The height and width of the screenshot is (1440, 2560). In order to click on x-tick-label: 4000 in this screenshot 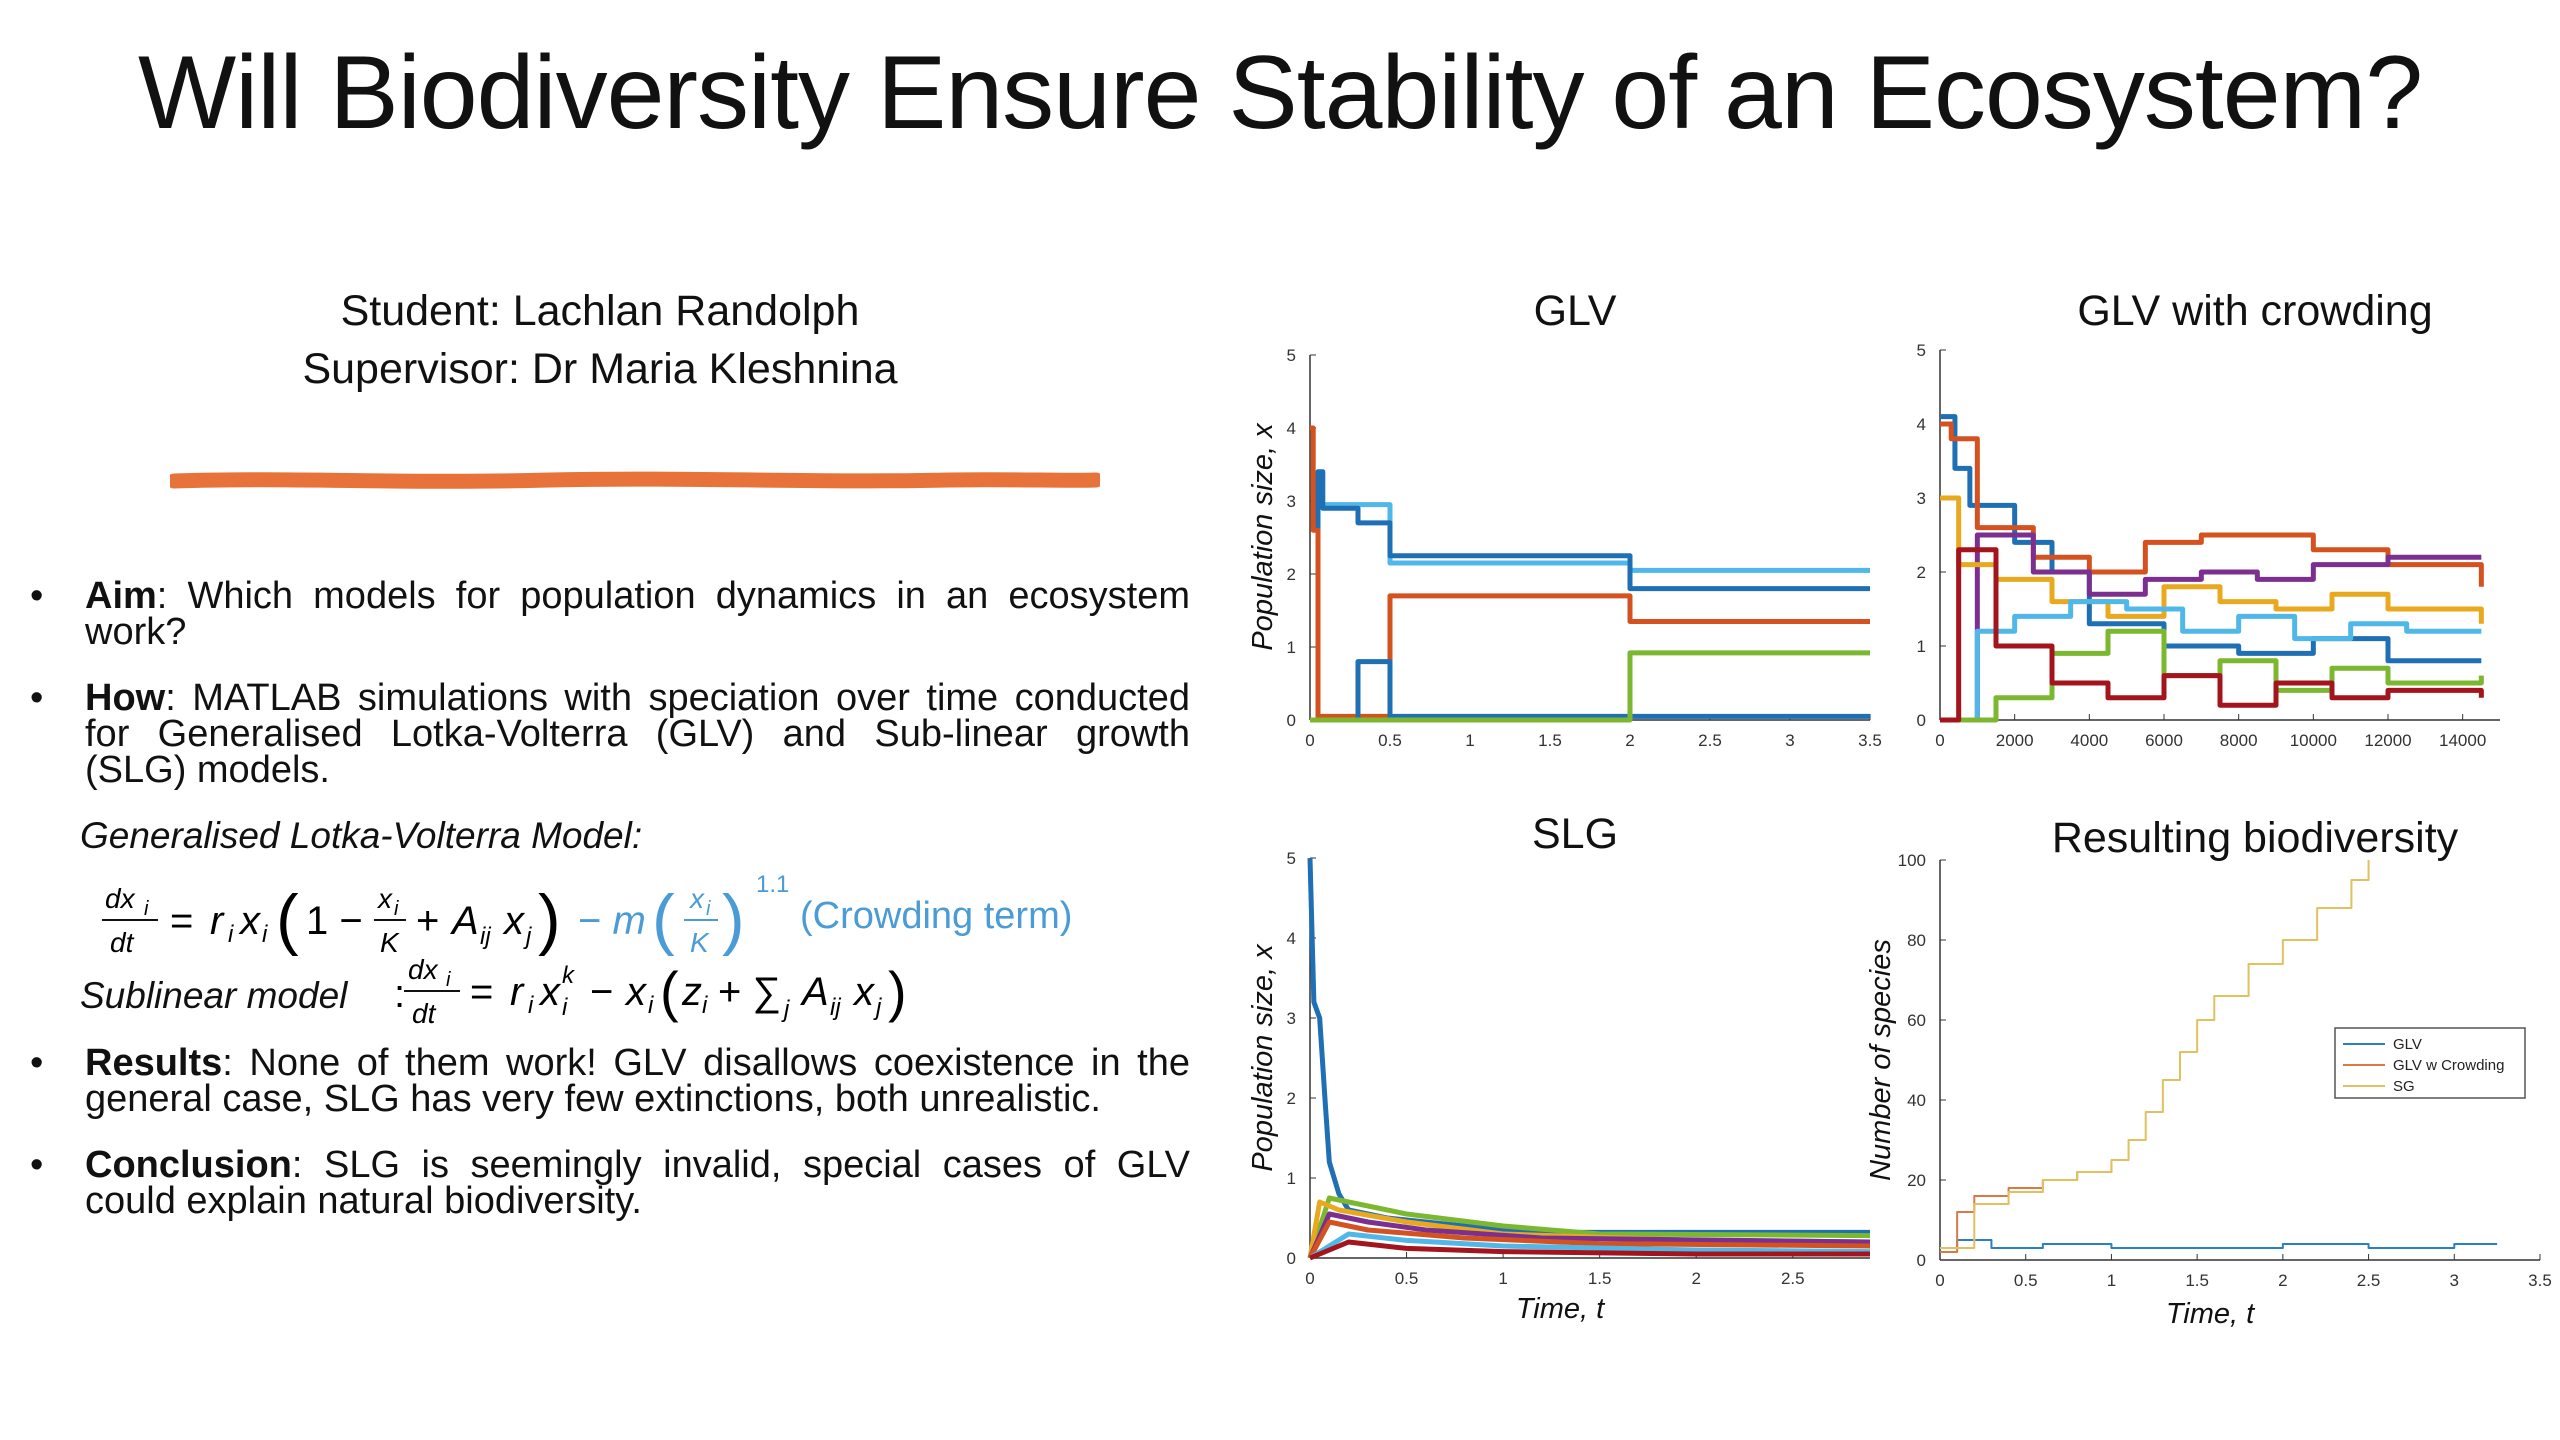, I will do `click(2089, 740)`.